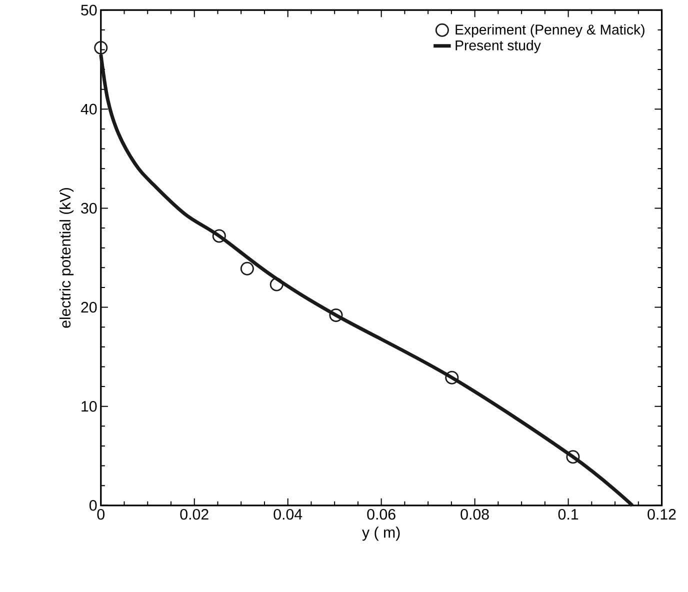 The height and width of the screenshot is (592, 688). I want to click on x-tick-label: 0.02, so click(194, 514).